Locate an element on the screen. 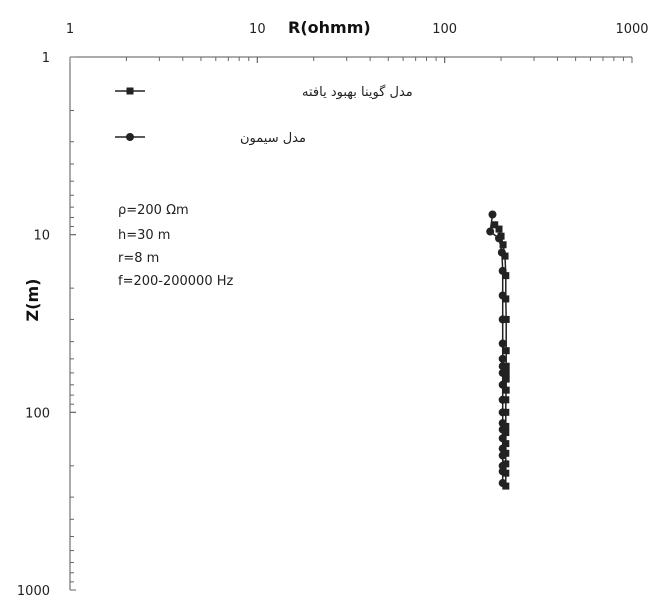 Image resolution: width=654 pixels, height=601 pixels. y-tick-labels: 1 10 100 1000 is located at coordinates (33, 325).